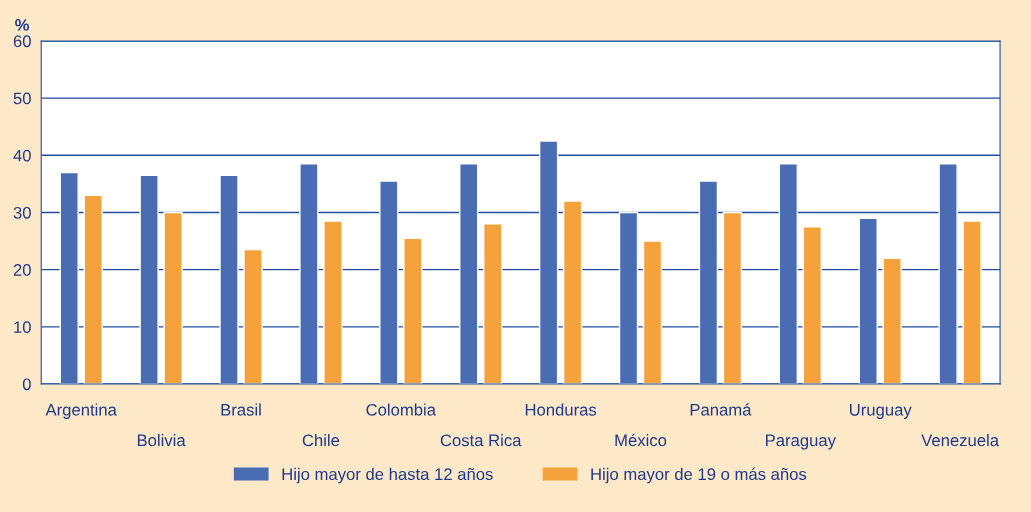  Describe the element at coordinates (22, 270) in the screenshot. I see `y-tick-label: 20` at that location.